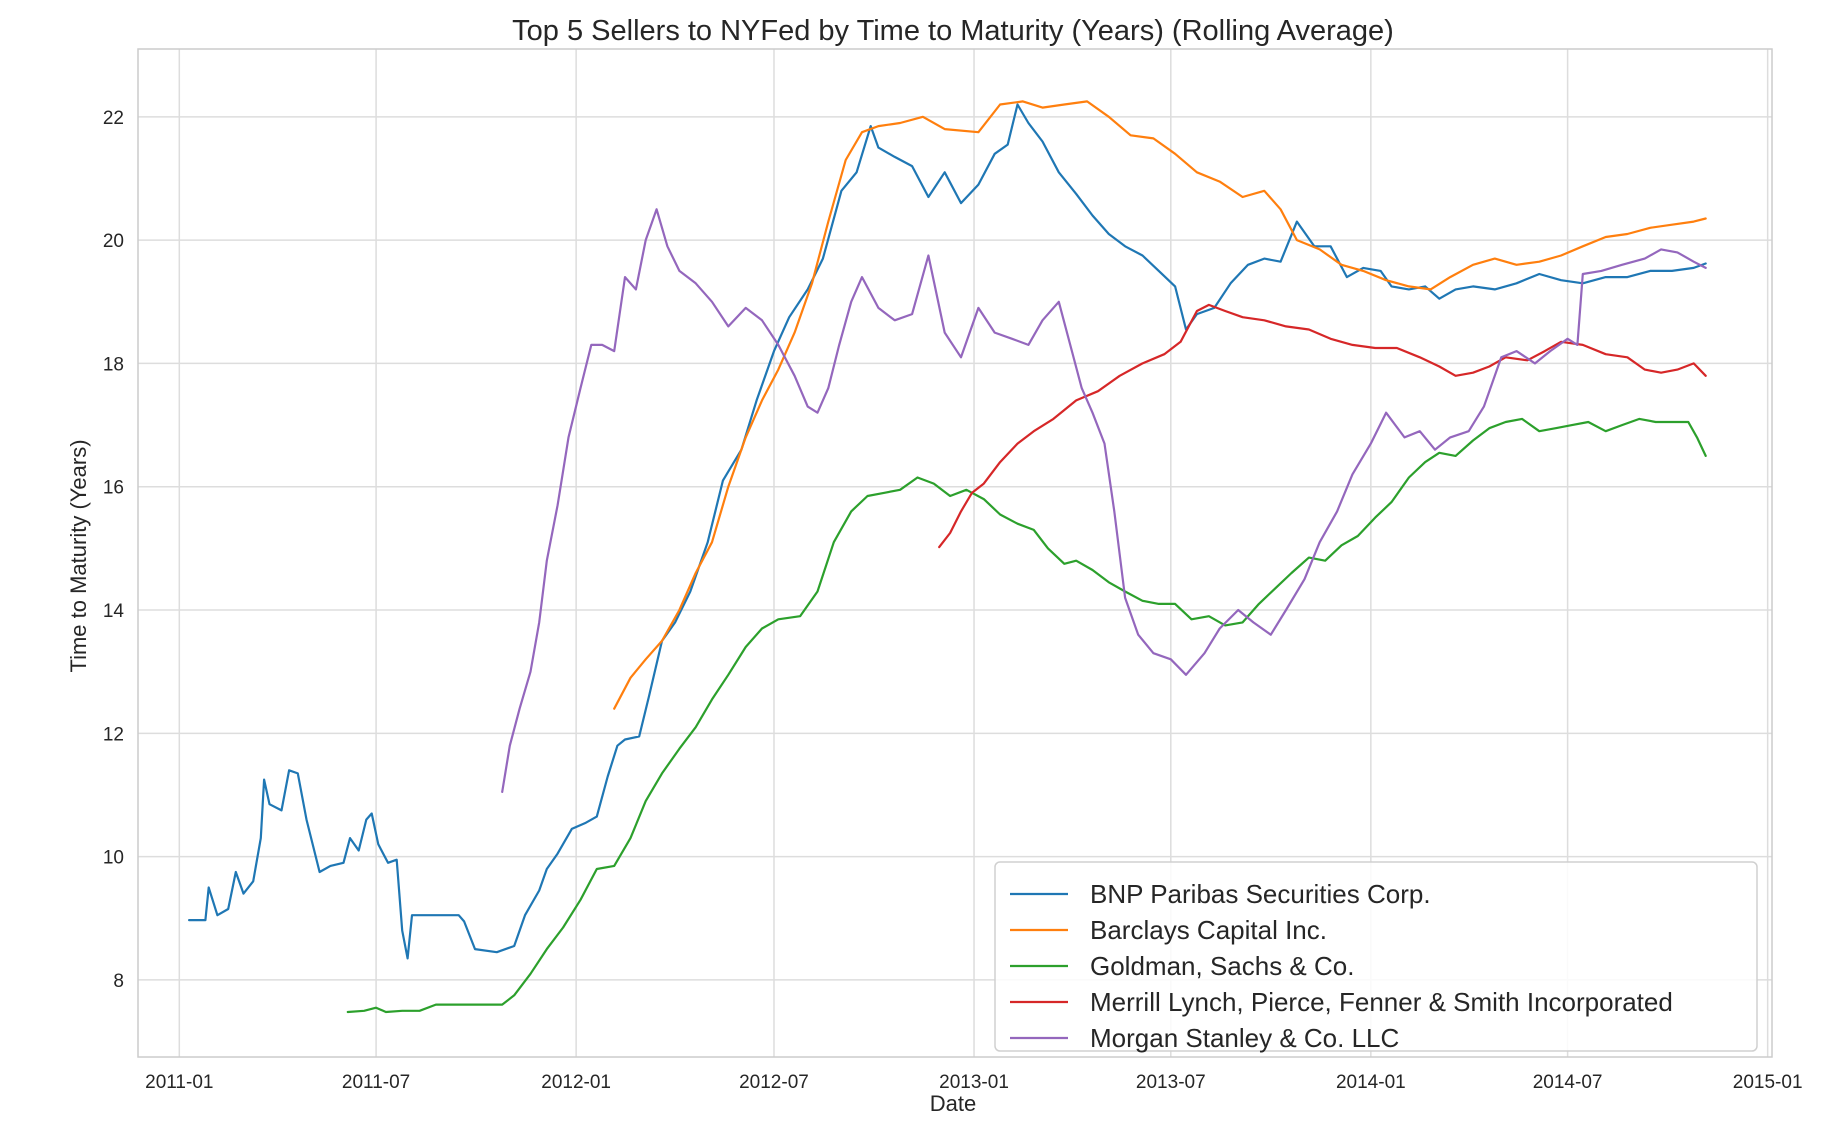 This screenshot has height=1125, width=1837. I want to click on y-tick-label: 16, so click(113, 488).